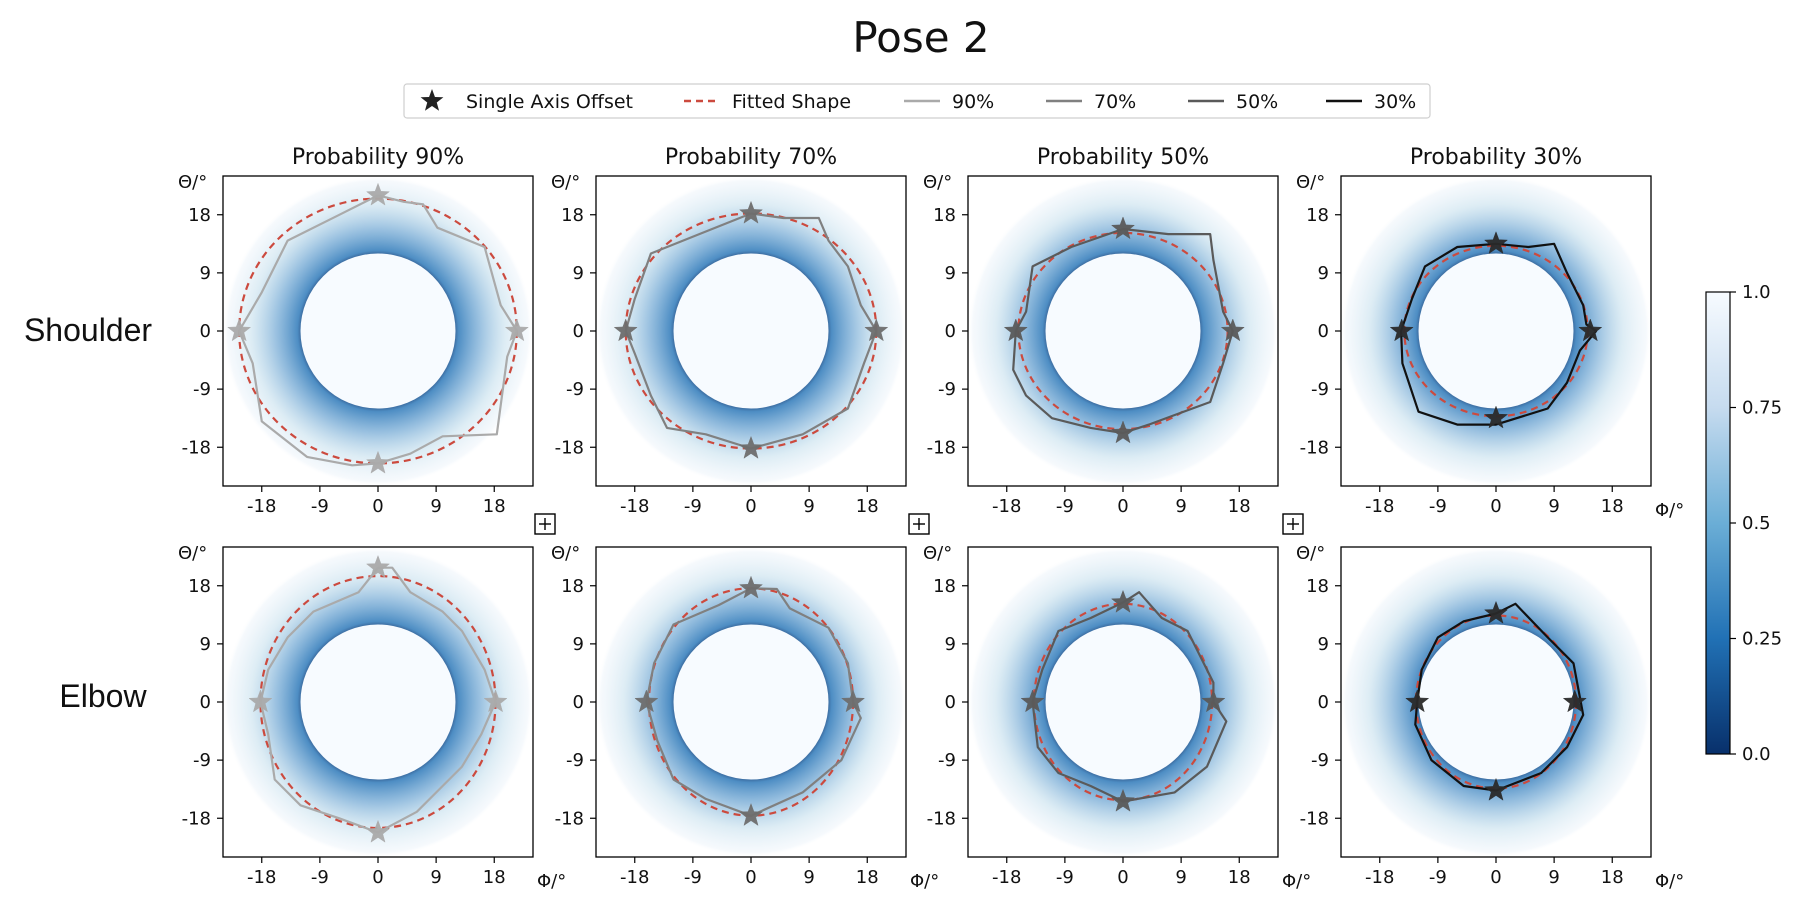  Describe the element at coordinates (432, 100) in the screenshot. I see `legend-star-icon` at that location.